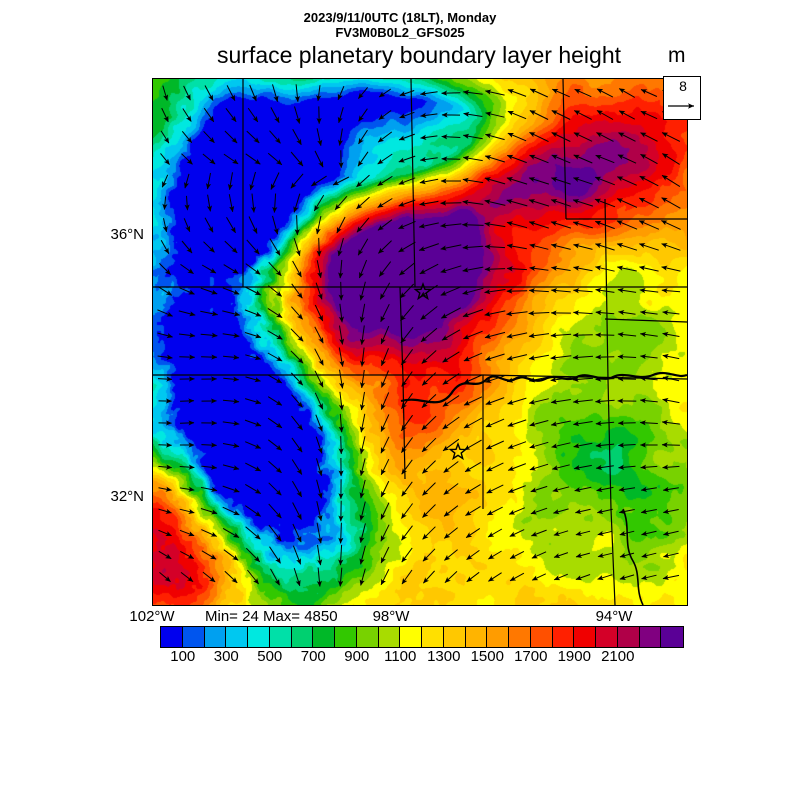 The width and height of the screenshot is (800, 800). I want to click on colorbar-tick: 2100, so click(618, 656).